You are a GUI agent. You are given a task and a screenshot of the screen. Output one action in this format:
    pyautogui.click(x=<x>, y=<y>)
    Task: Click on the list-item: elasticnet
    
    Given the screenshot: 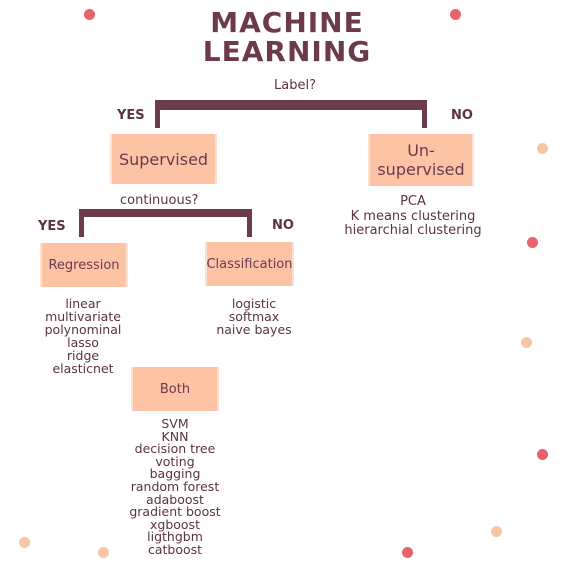 What is the action you would take?
    pyautogui.click(x=83, y=368)
    